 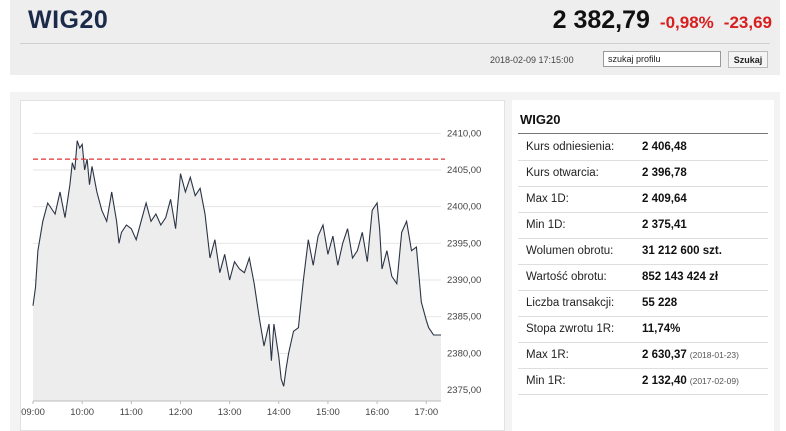 What do you see at coordinates (580, 199) in the screenshot?
I see `row-label: Max 1D:` at bounding box center [580, 199].